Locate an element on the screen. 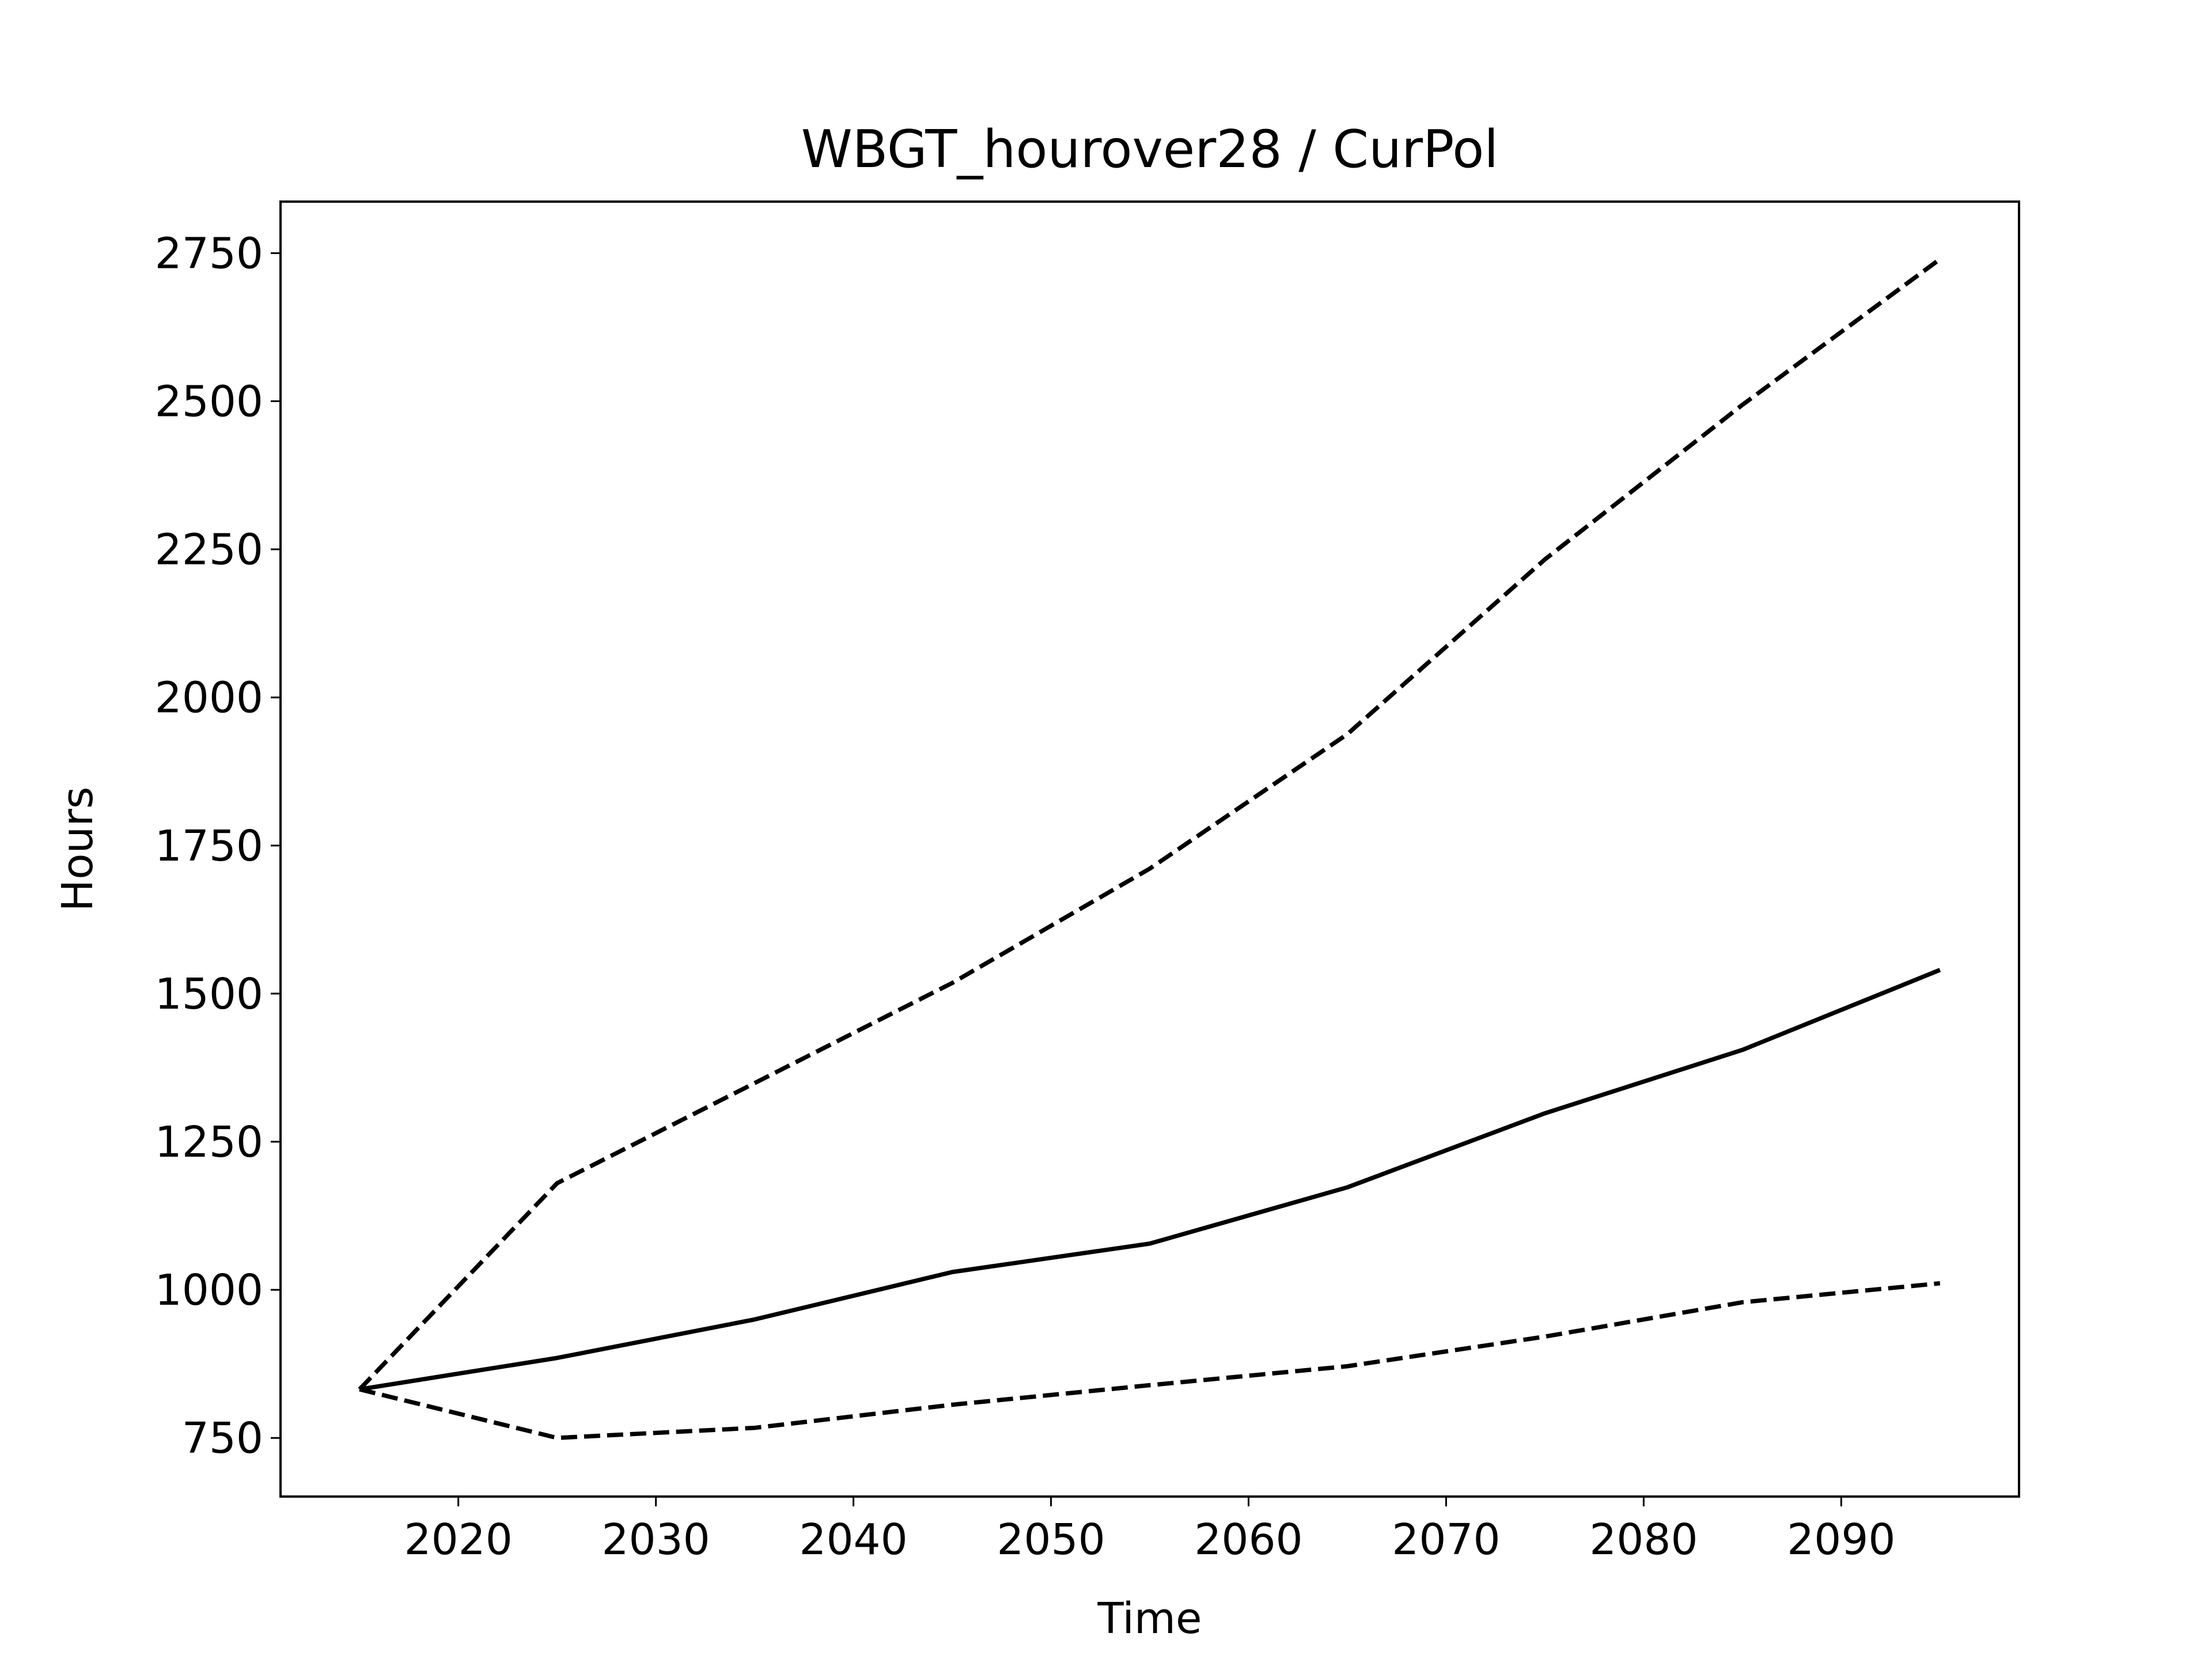  x-tick-label: 2050 is located at coordinates (1051, 1540).